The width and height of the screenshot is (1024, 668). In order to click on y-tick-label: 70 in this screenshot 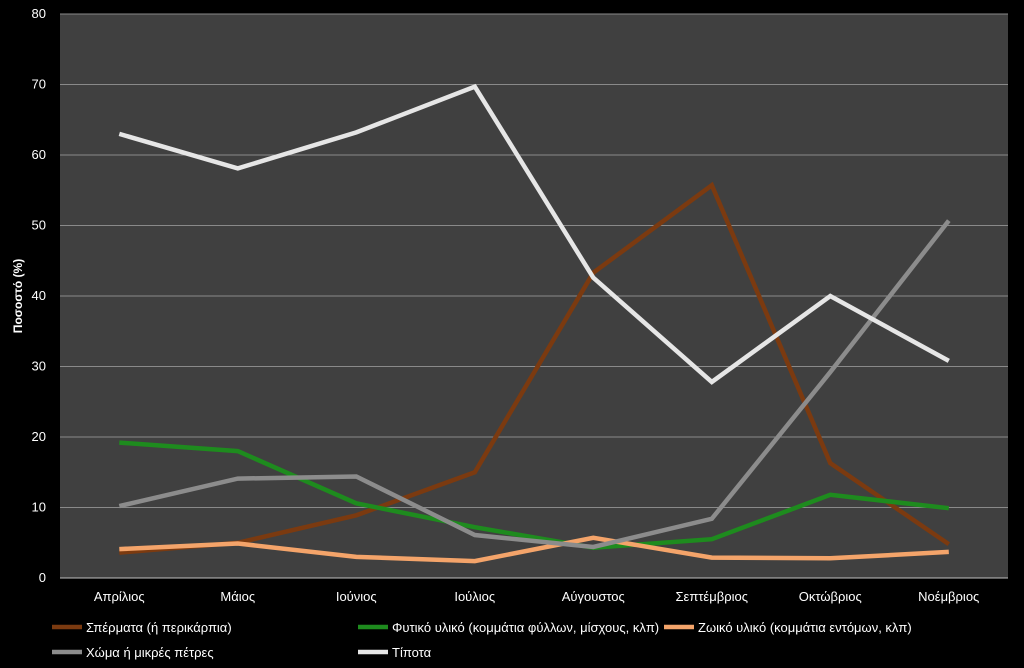, I will do `click(39, 84)`.